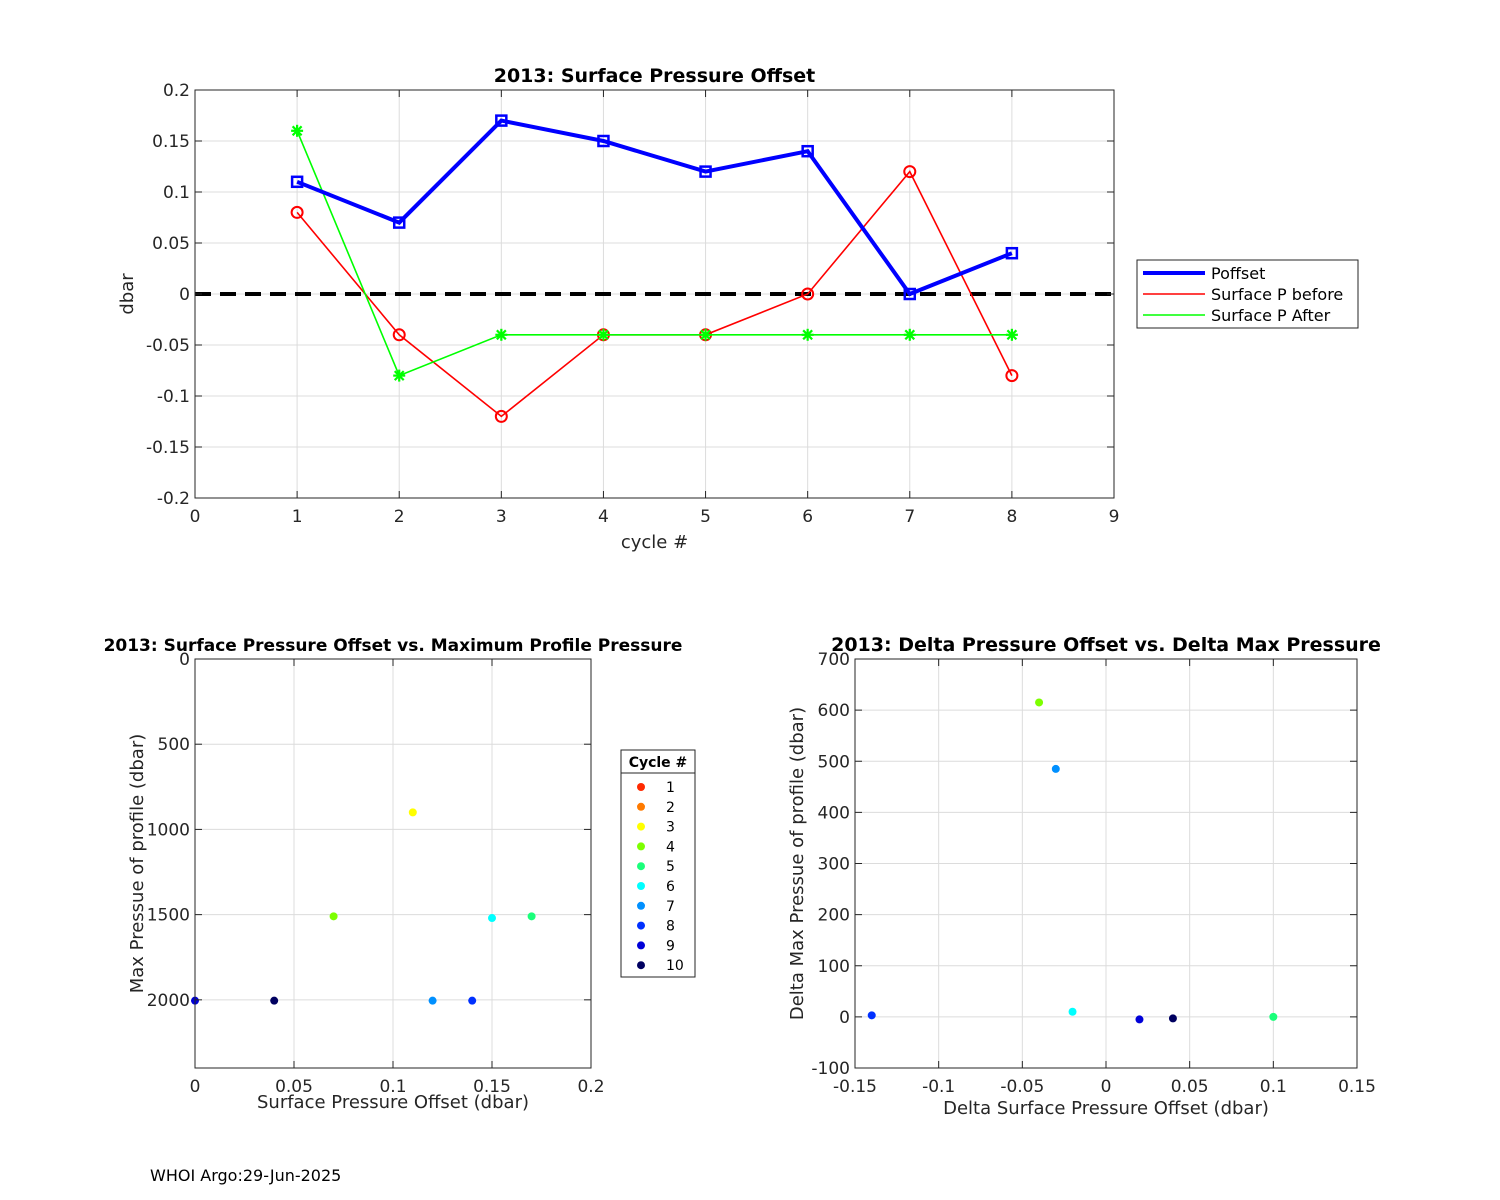  Describe the element at coordinates (1011, 517) in the screenshot. I see `offset-x-tick-label: 8` at that location.